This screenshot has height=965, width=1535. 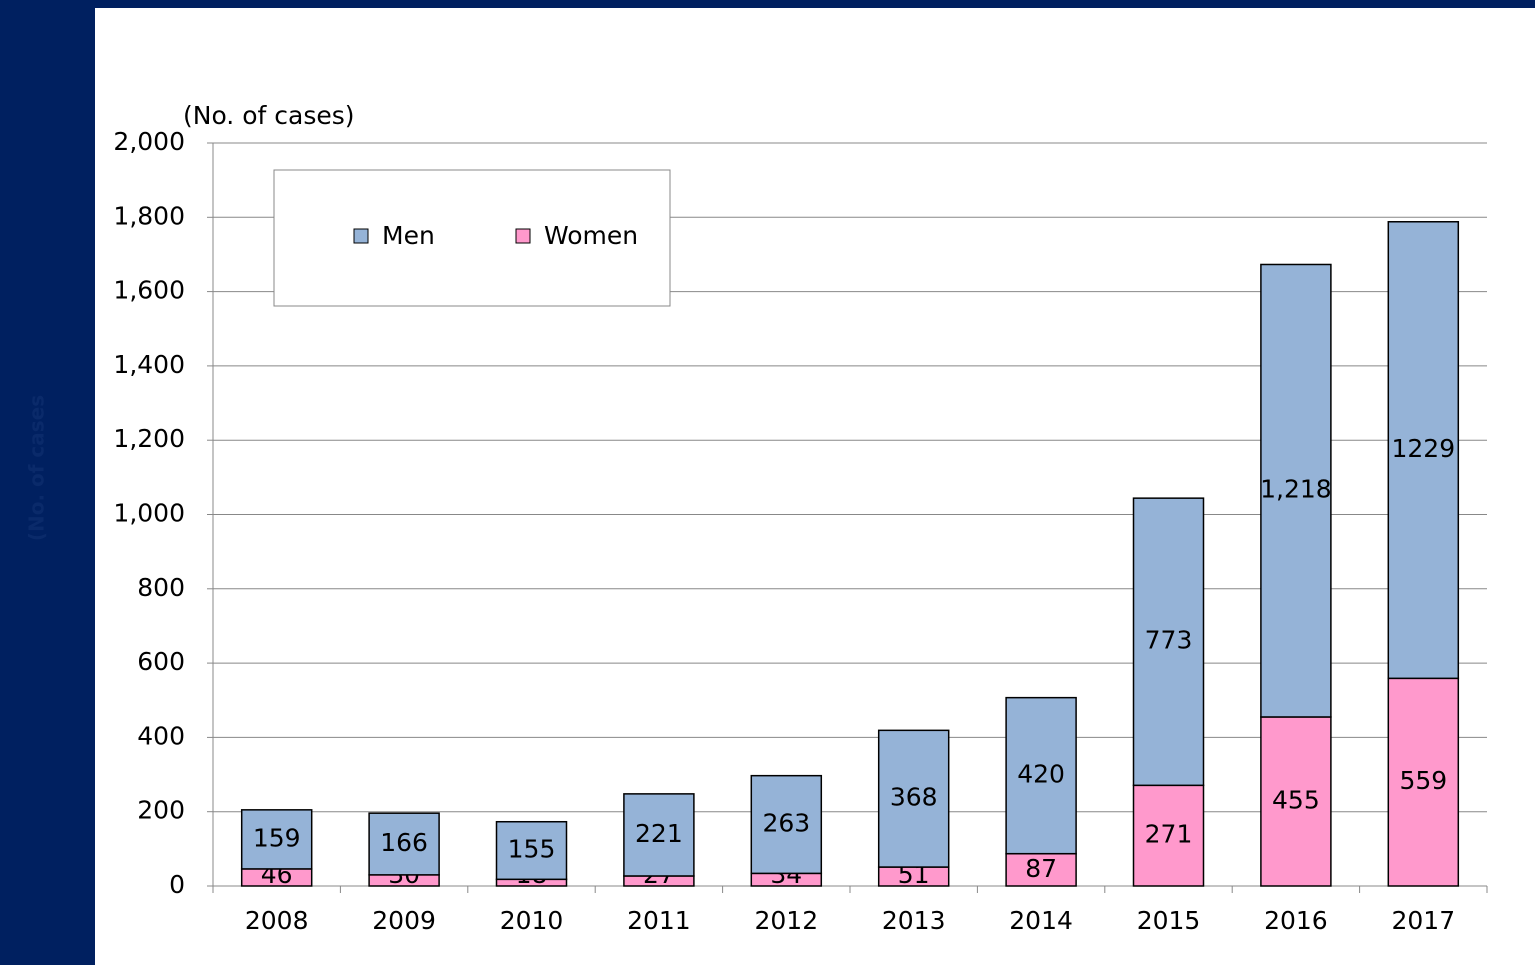 I want to click on x-tick-label: 2013, so click(x=914, y=920).